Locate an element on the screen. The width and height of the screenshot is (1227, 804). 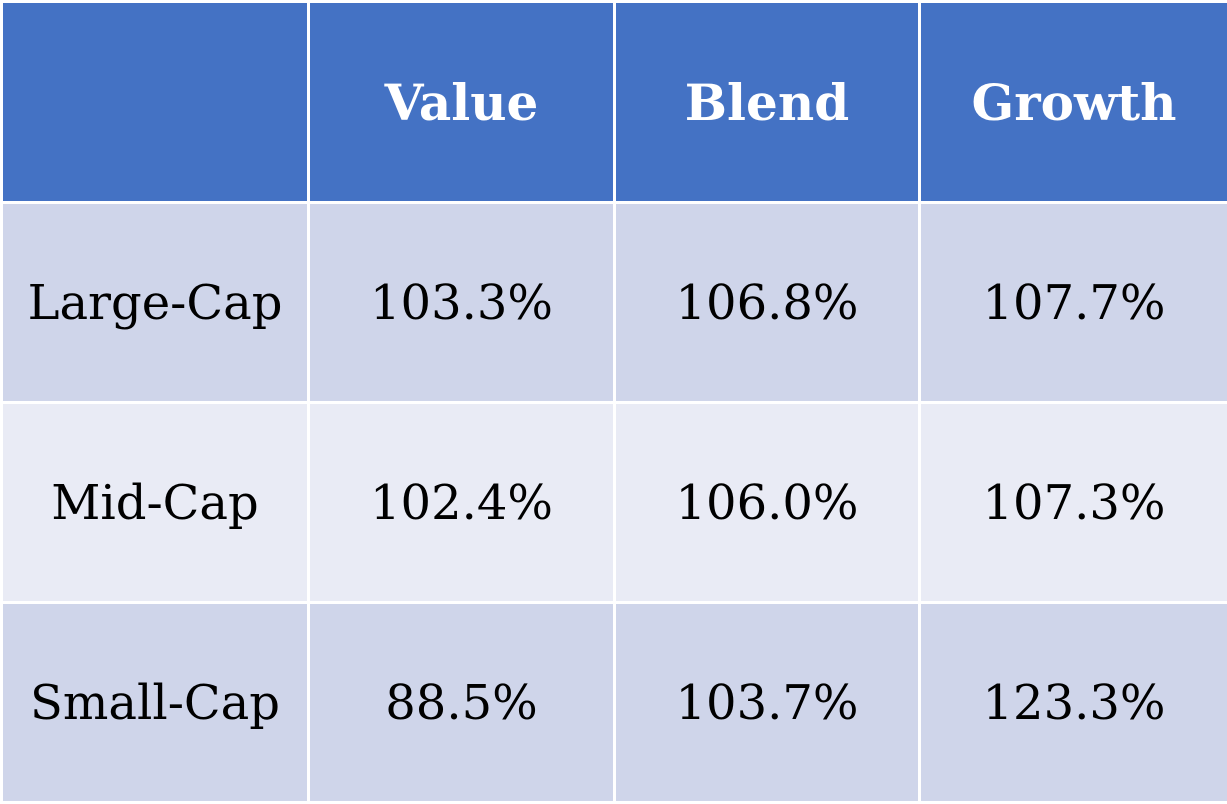
row-label-large-cap: Large-Cap is located at coordinates (155, 303).